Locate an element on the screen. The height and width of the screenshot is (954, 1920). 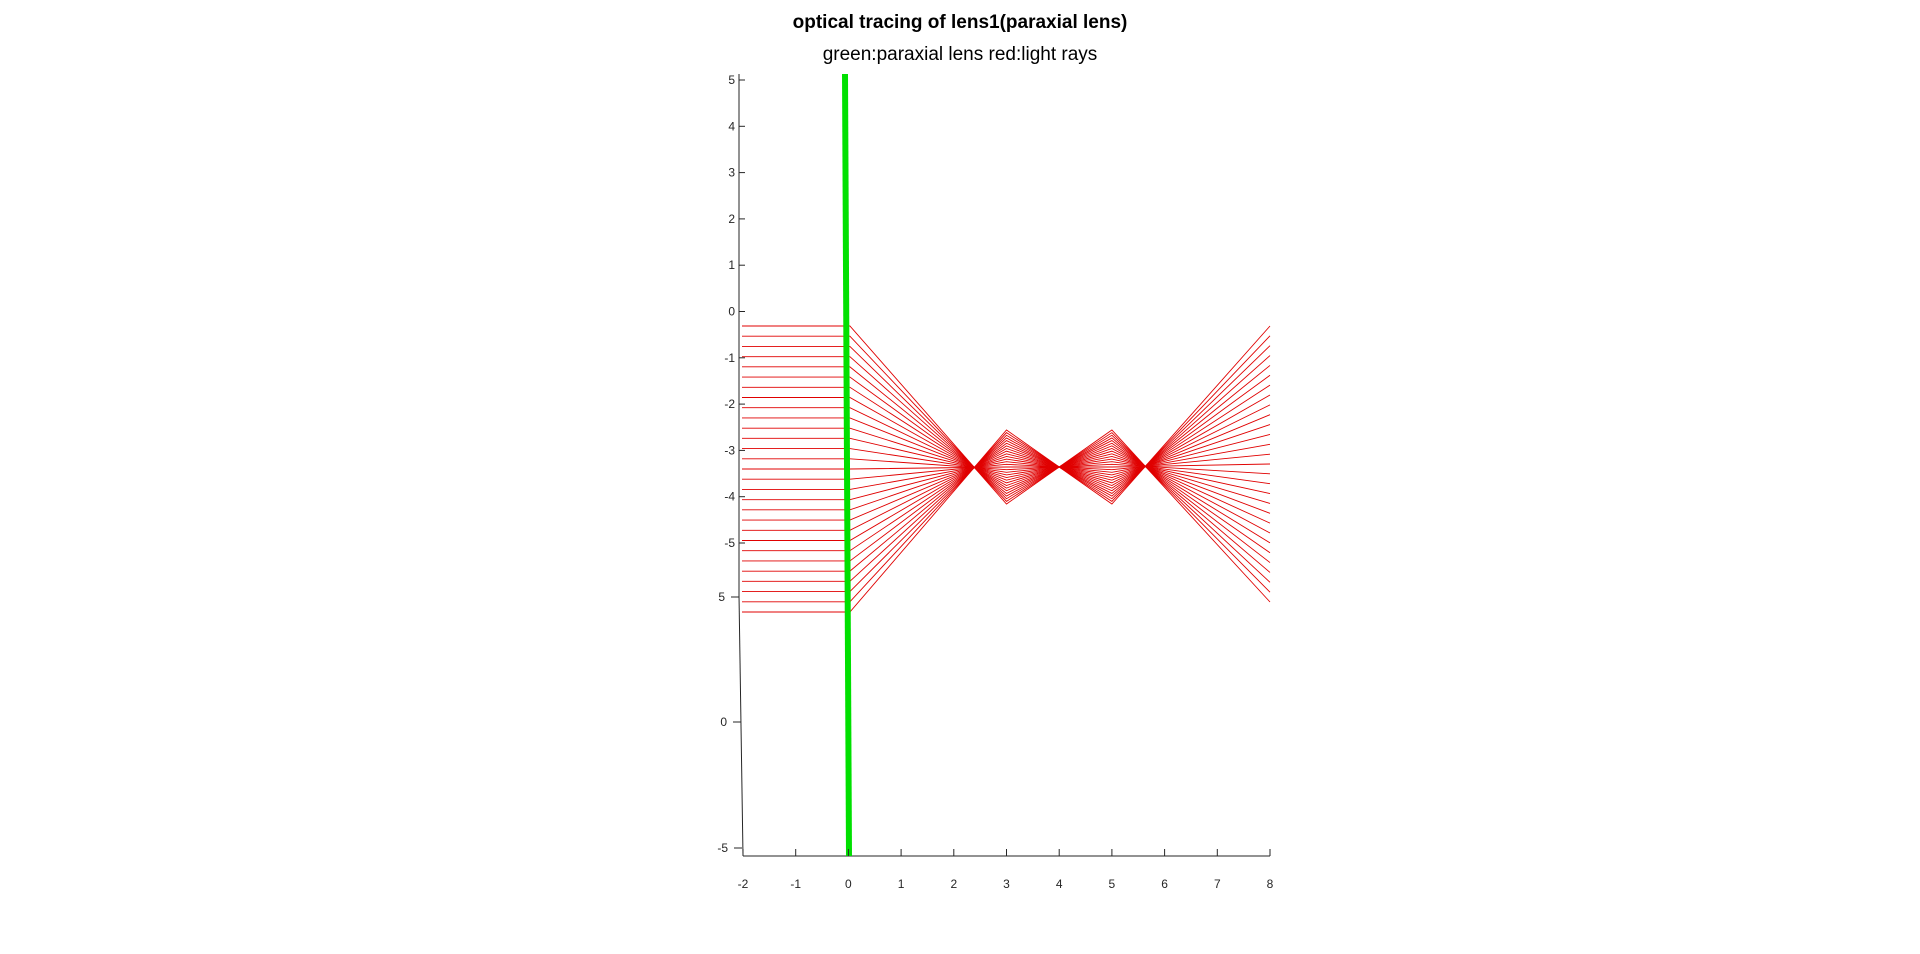
y-axis-line is located at coordinates (741, 725).